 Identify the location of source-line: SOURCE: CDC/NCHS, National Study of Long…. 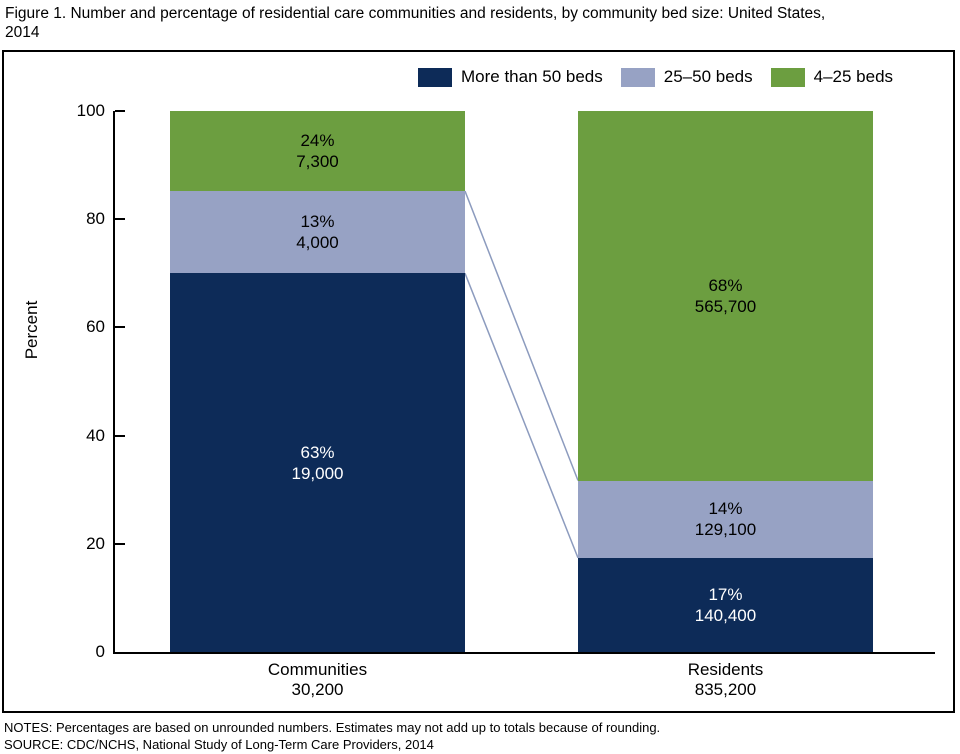
(219, 744).